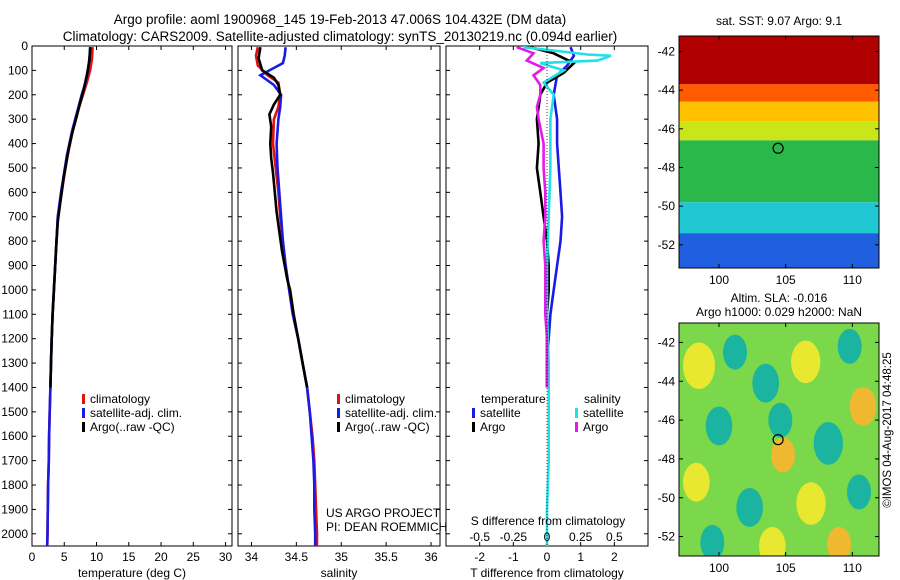  I want to click on x-tick-label: 15, so click(129, 557).